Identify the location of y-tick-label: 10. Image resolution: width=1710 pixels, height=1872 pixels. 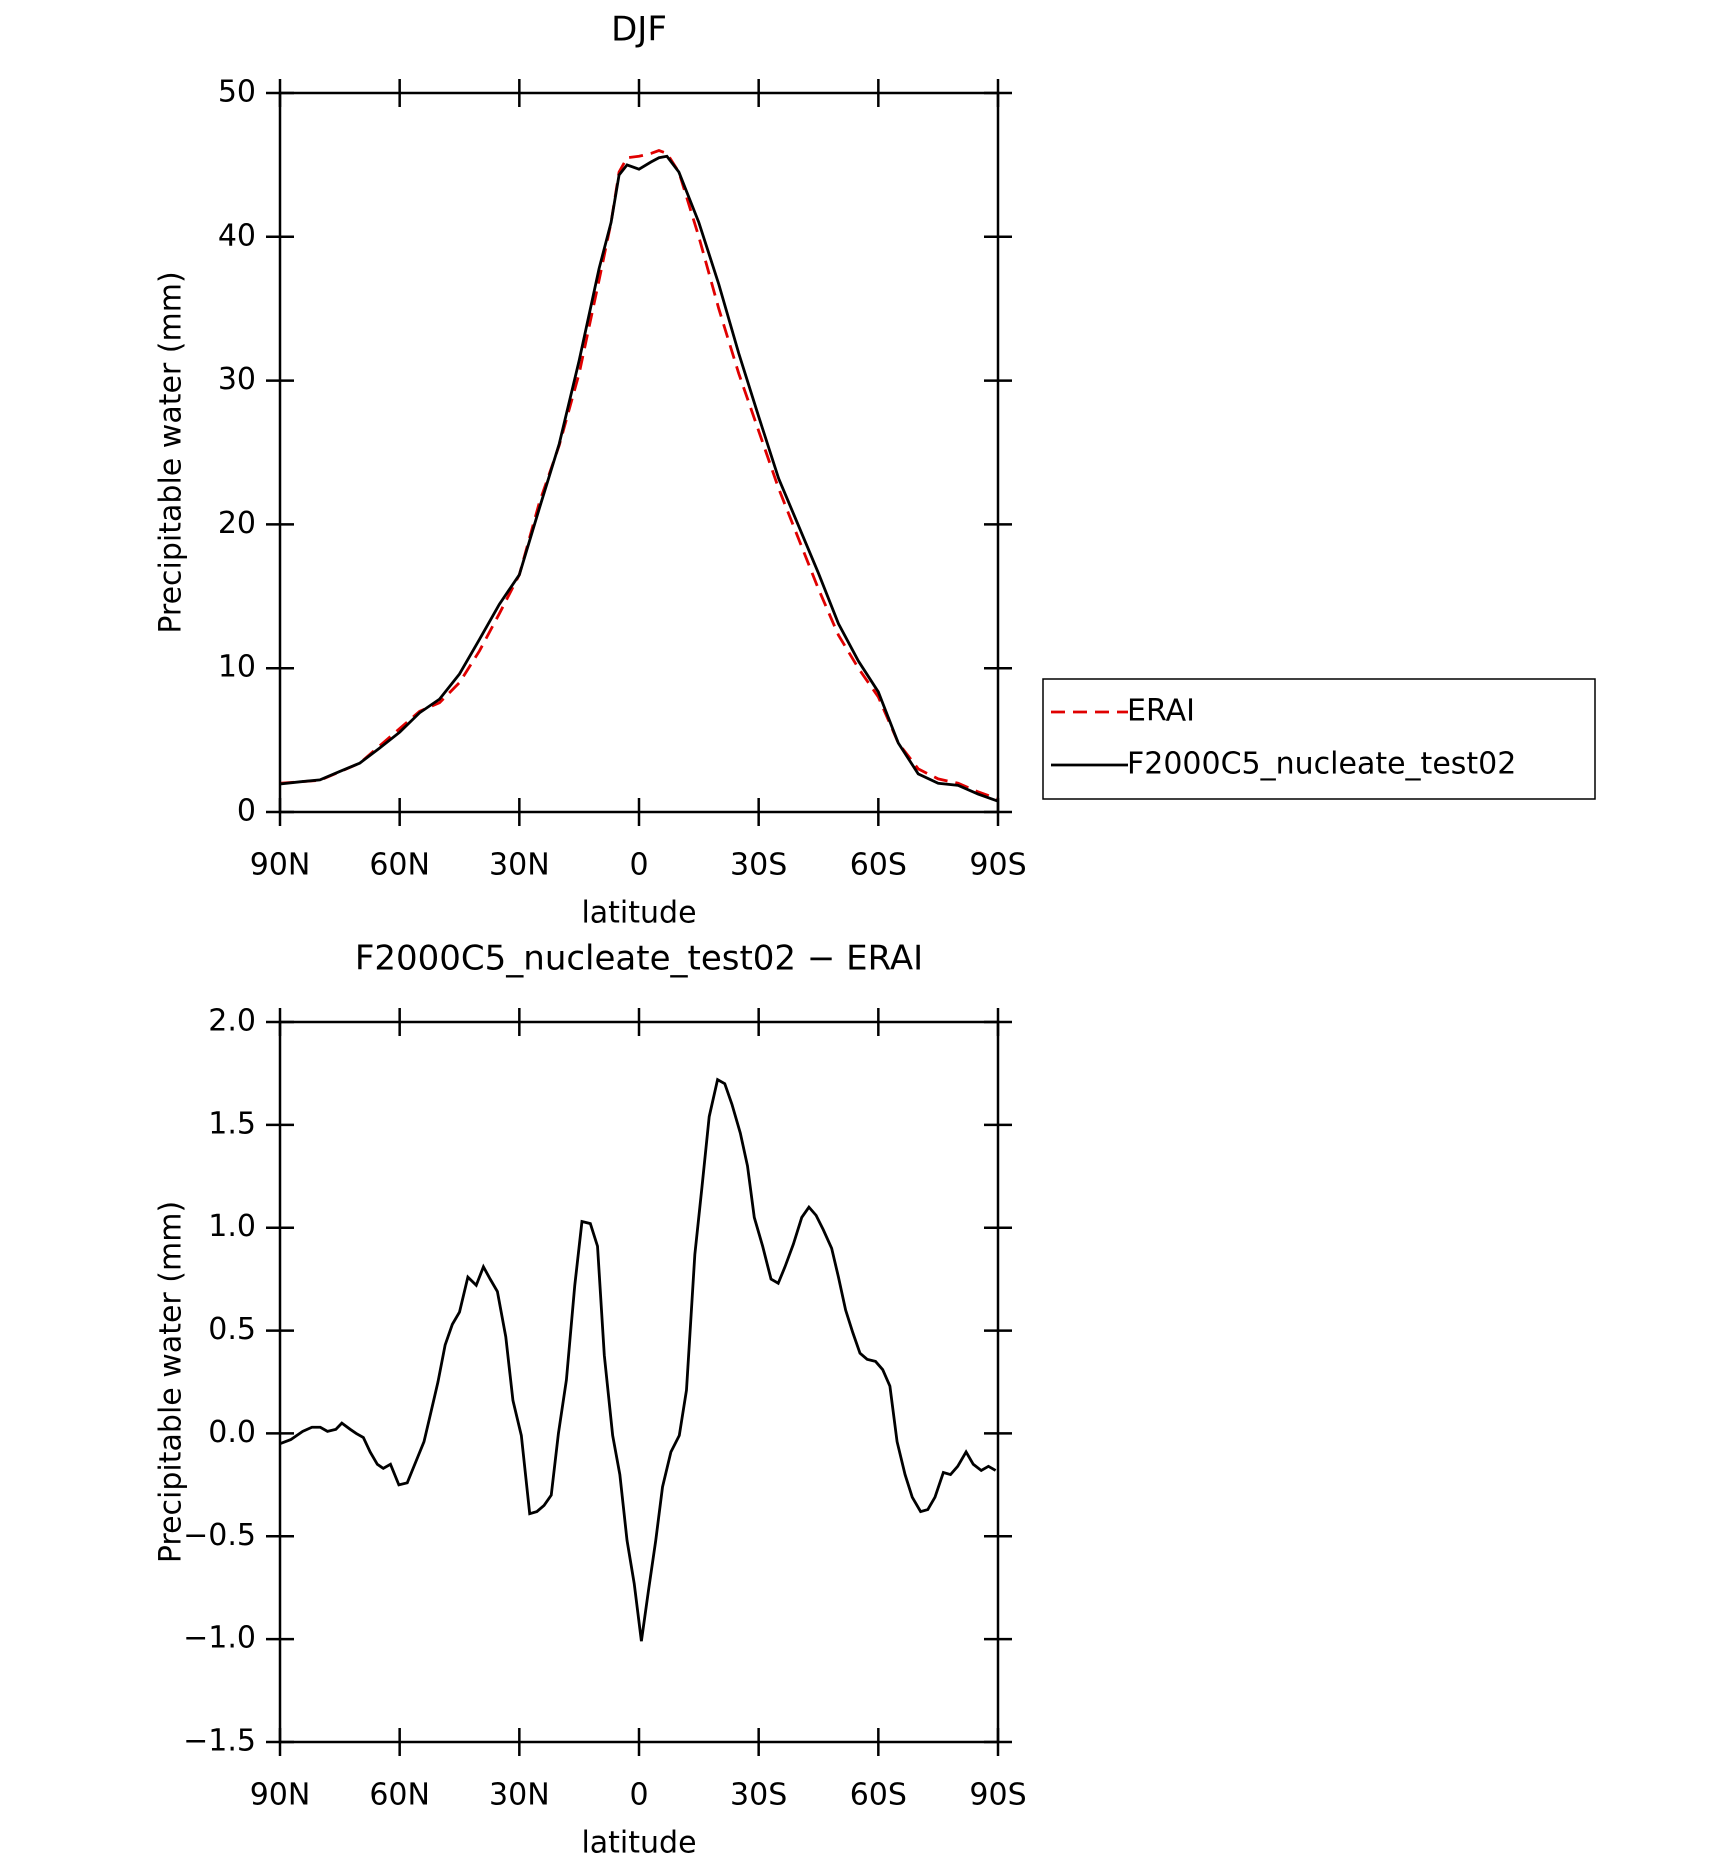
(237, 667).